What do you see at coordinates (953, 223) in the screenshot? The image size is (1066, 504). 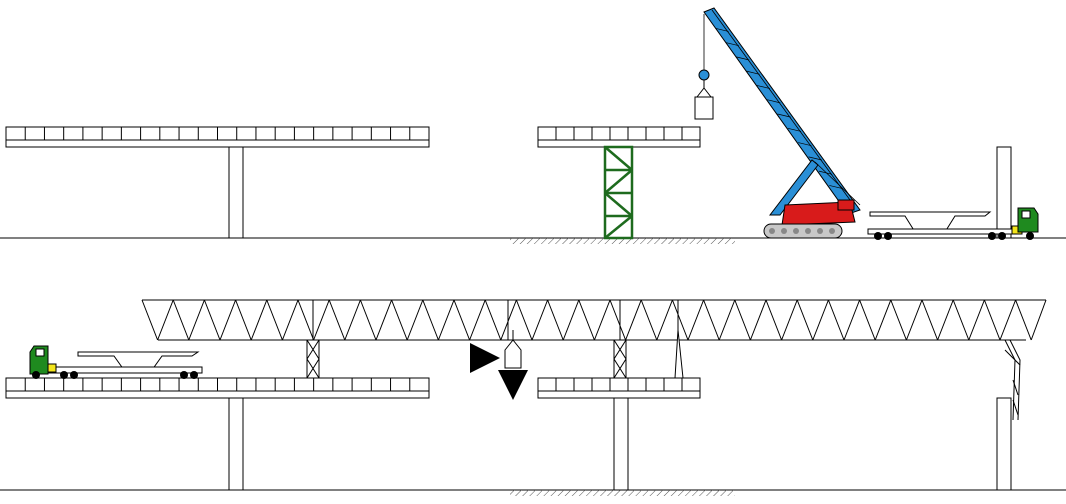 I see `segment-transport-truck-top` at bounding box center [953, 223].